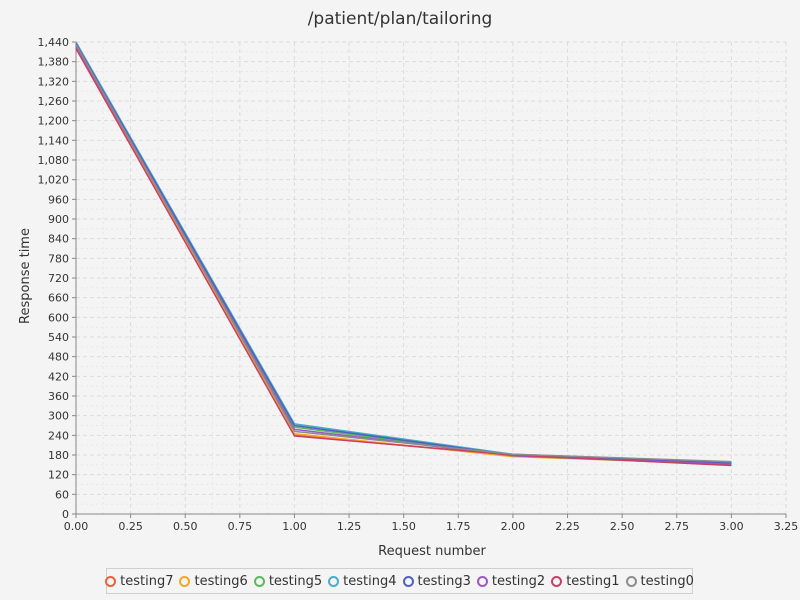 The width and height of the screenshot is (800, 600). I want to click on y-tick-label: 900, so click(58, 219).